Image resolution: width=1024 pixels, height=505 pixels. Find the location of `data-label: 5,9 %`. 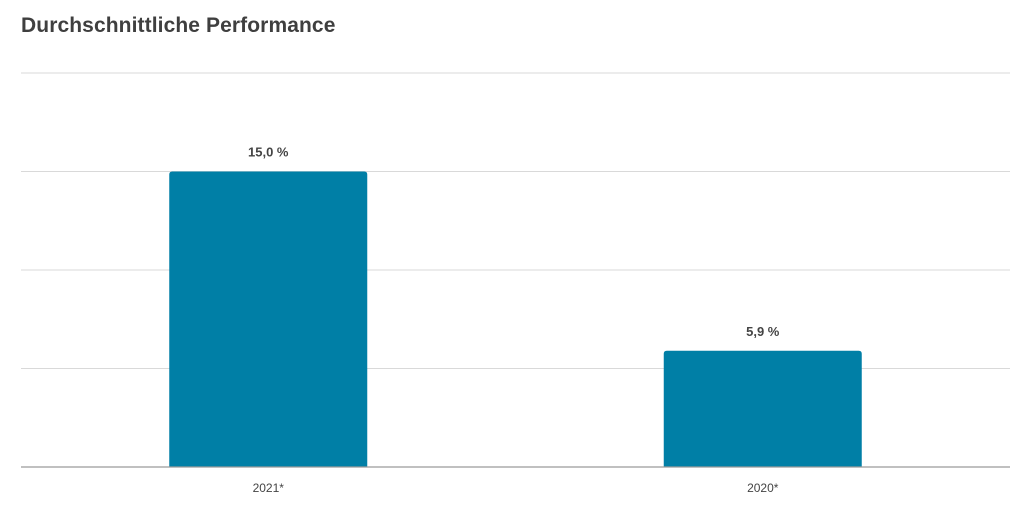

data-label: 5,9 % is located at coordinates (763, 331).